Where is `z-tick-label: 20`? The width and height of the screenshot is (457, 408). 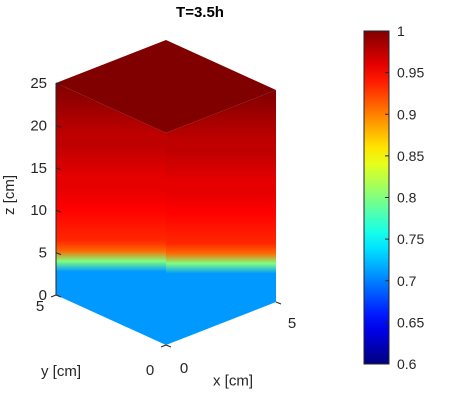
z-tick-label: 20 is located at coordinates (38, 125).